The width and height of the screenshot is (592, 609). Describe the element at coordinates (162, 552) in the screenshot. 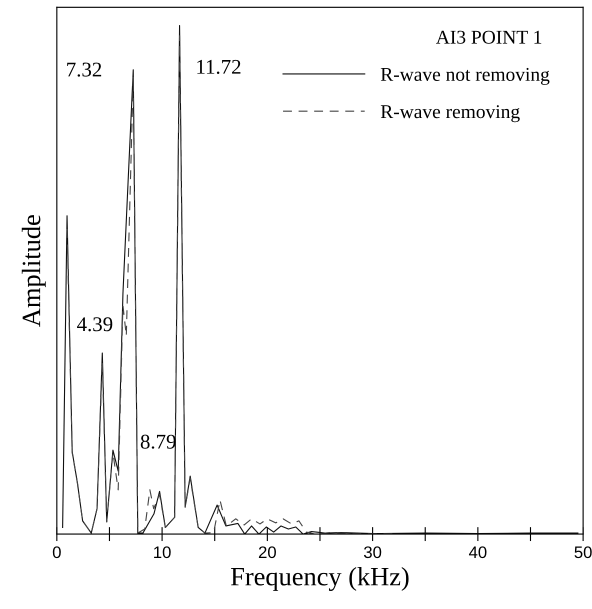

I see `x-tick-label: 10` at that location.